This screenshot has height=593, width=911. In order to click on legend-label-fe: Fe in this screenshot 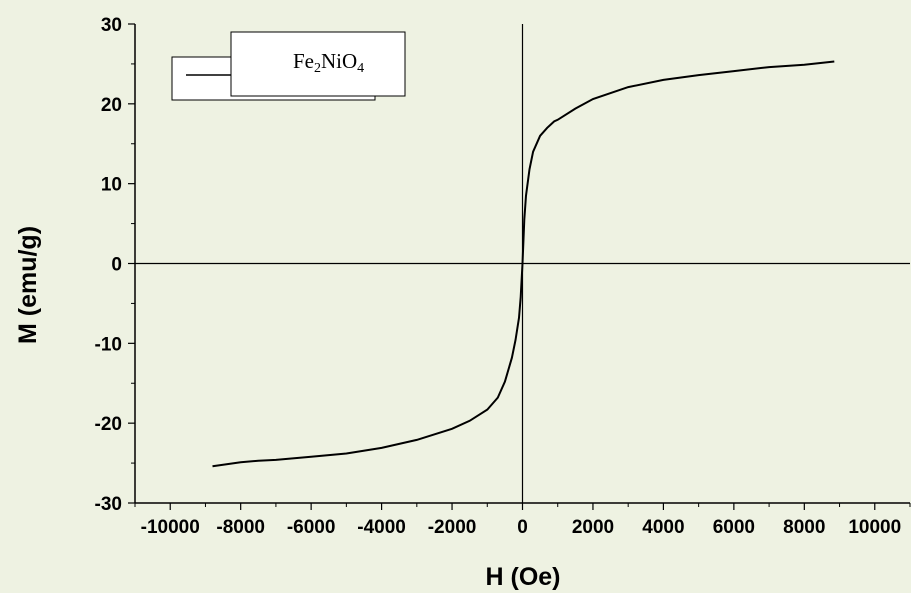, I will do `click(303, 61)`.